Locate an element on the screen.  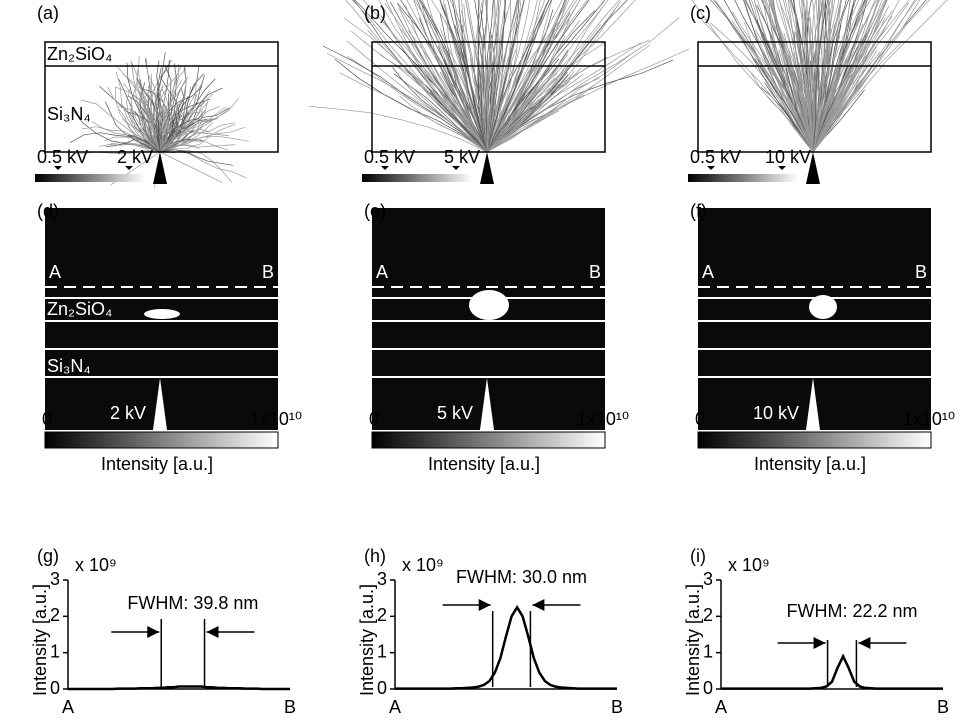
fwhm-annotation: FWHM: 39.8 nm is located at coordinates (192, 603).